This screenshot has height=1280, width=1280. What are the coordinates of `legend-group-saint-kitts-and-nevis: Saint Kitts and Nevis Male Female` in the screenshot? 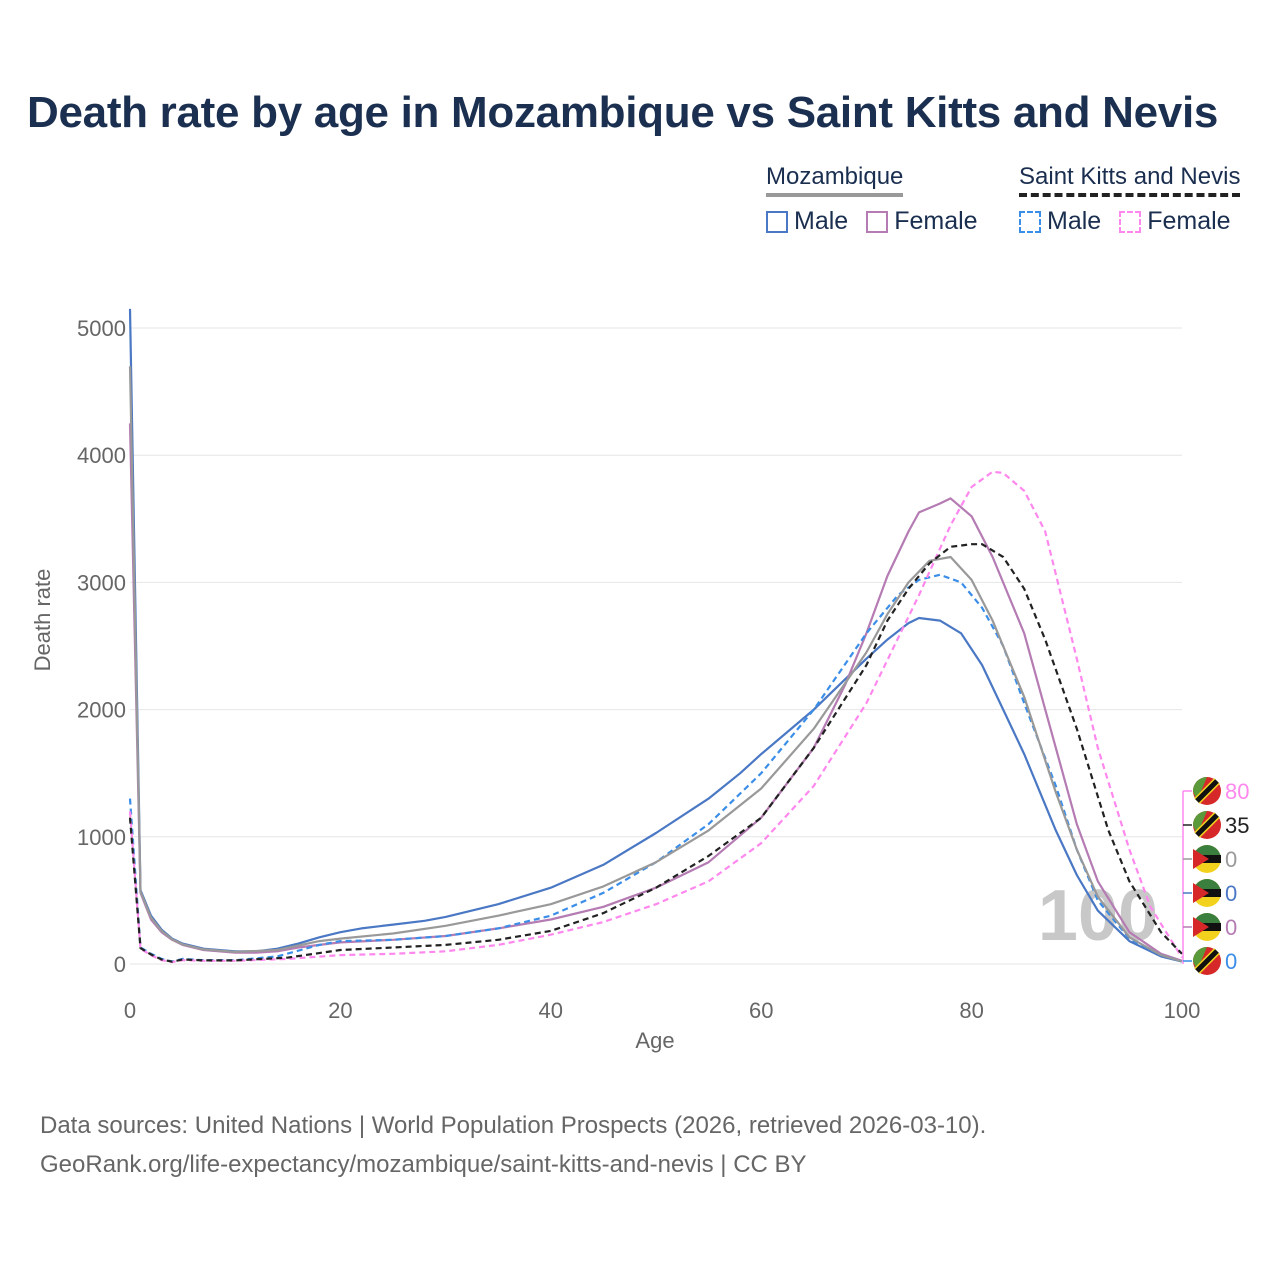 It's located at (1130, 199).